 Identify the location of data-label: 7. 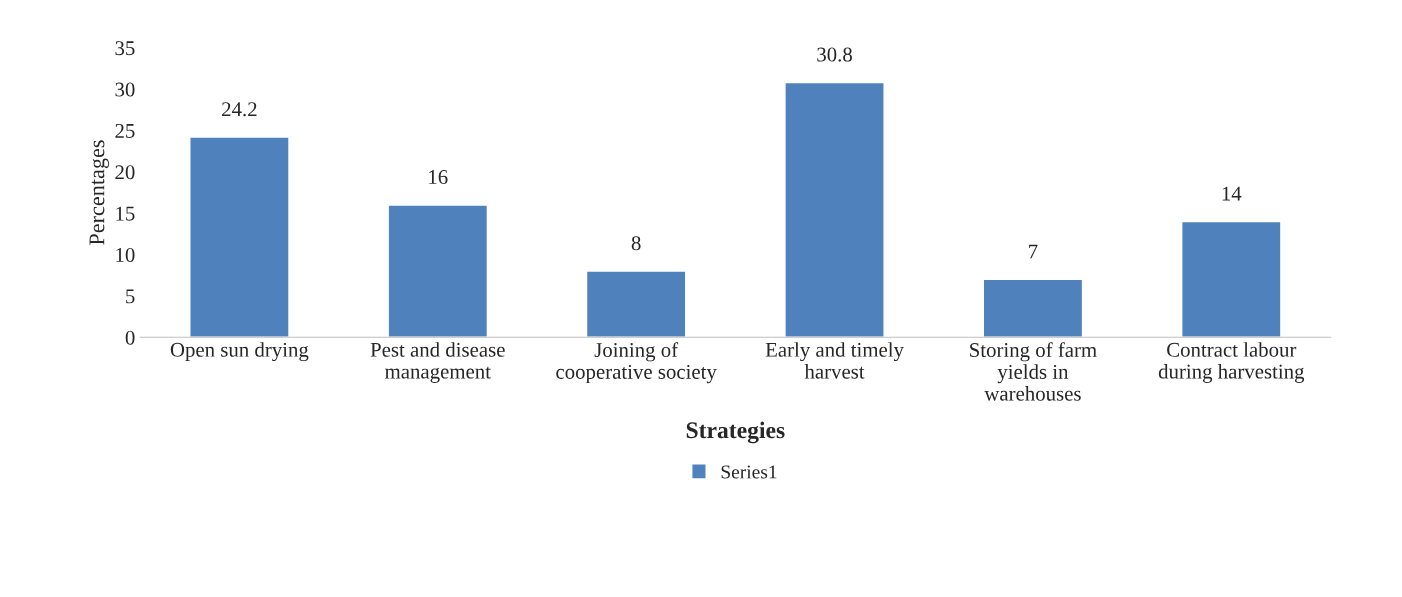
(1033, 251).